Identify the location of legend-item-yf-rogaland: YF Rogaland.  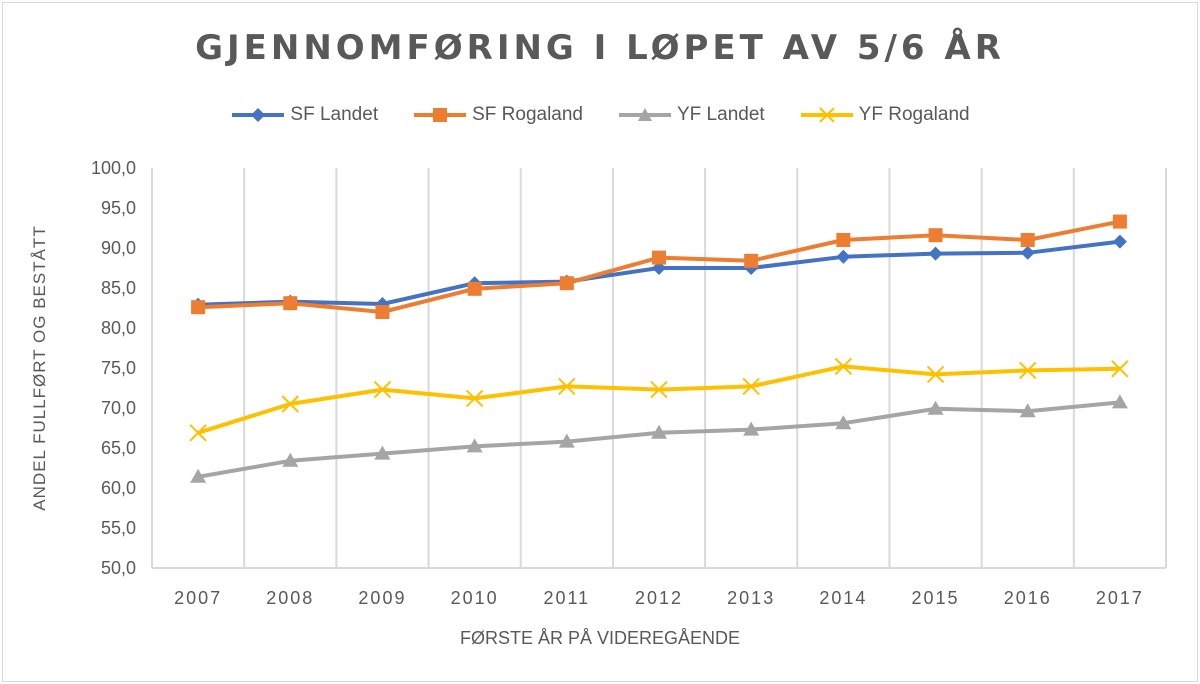
(884, 115).